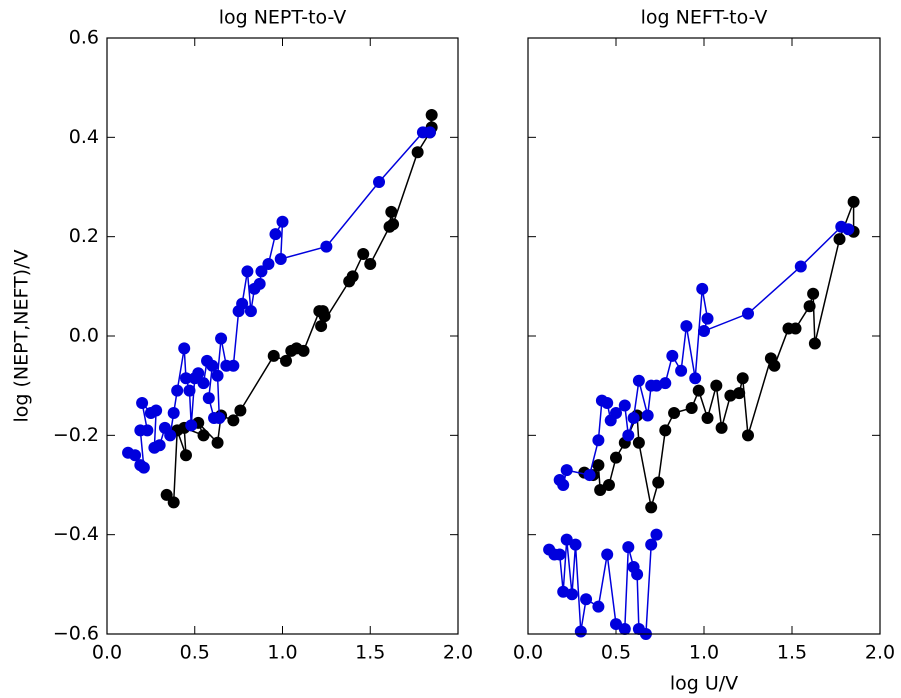 This screenshot has height=698, width=901. What do you see at coordinates (76, 534) in the screenshot?
I see `y-tick-label: −0.4` at bounding box center [76, 534].